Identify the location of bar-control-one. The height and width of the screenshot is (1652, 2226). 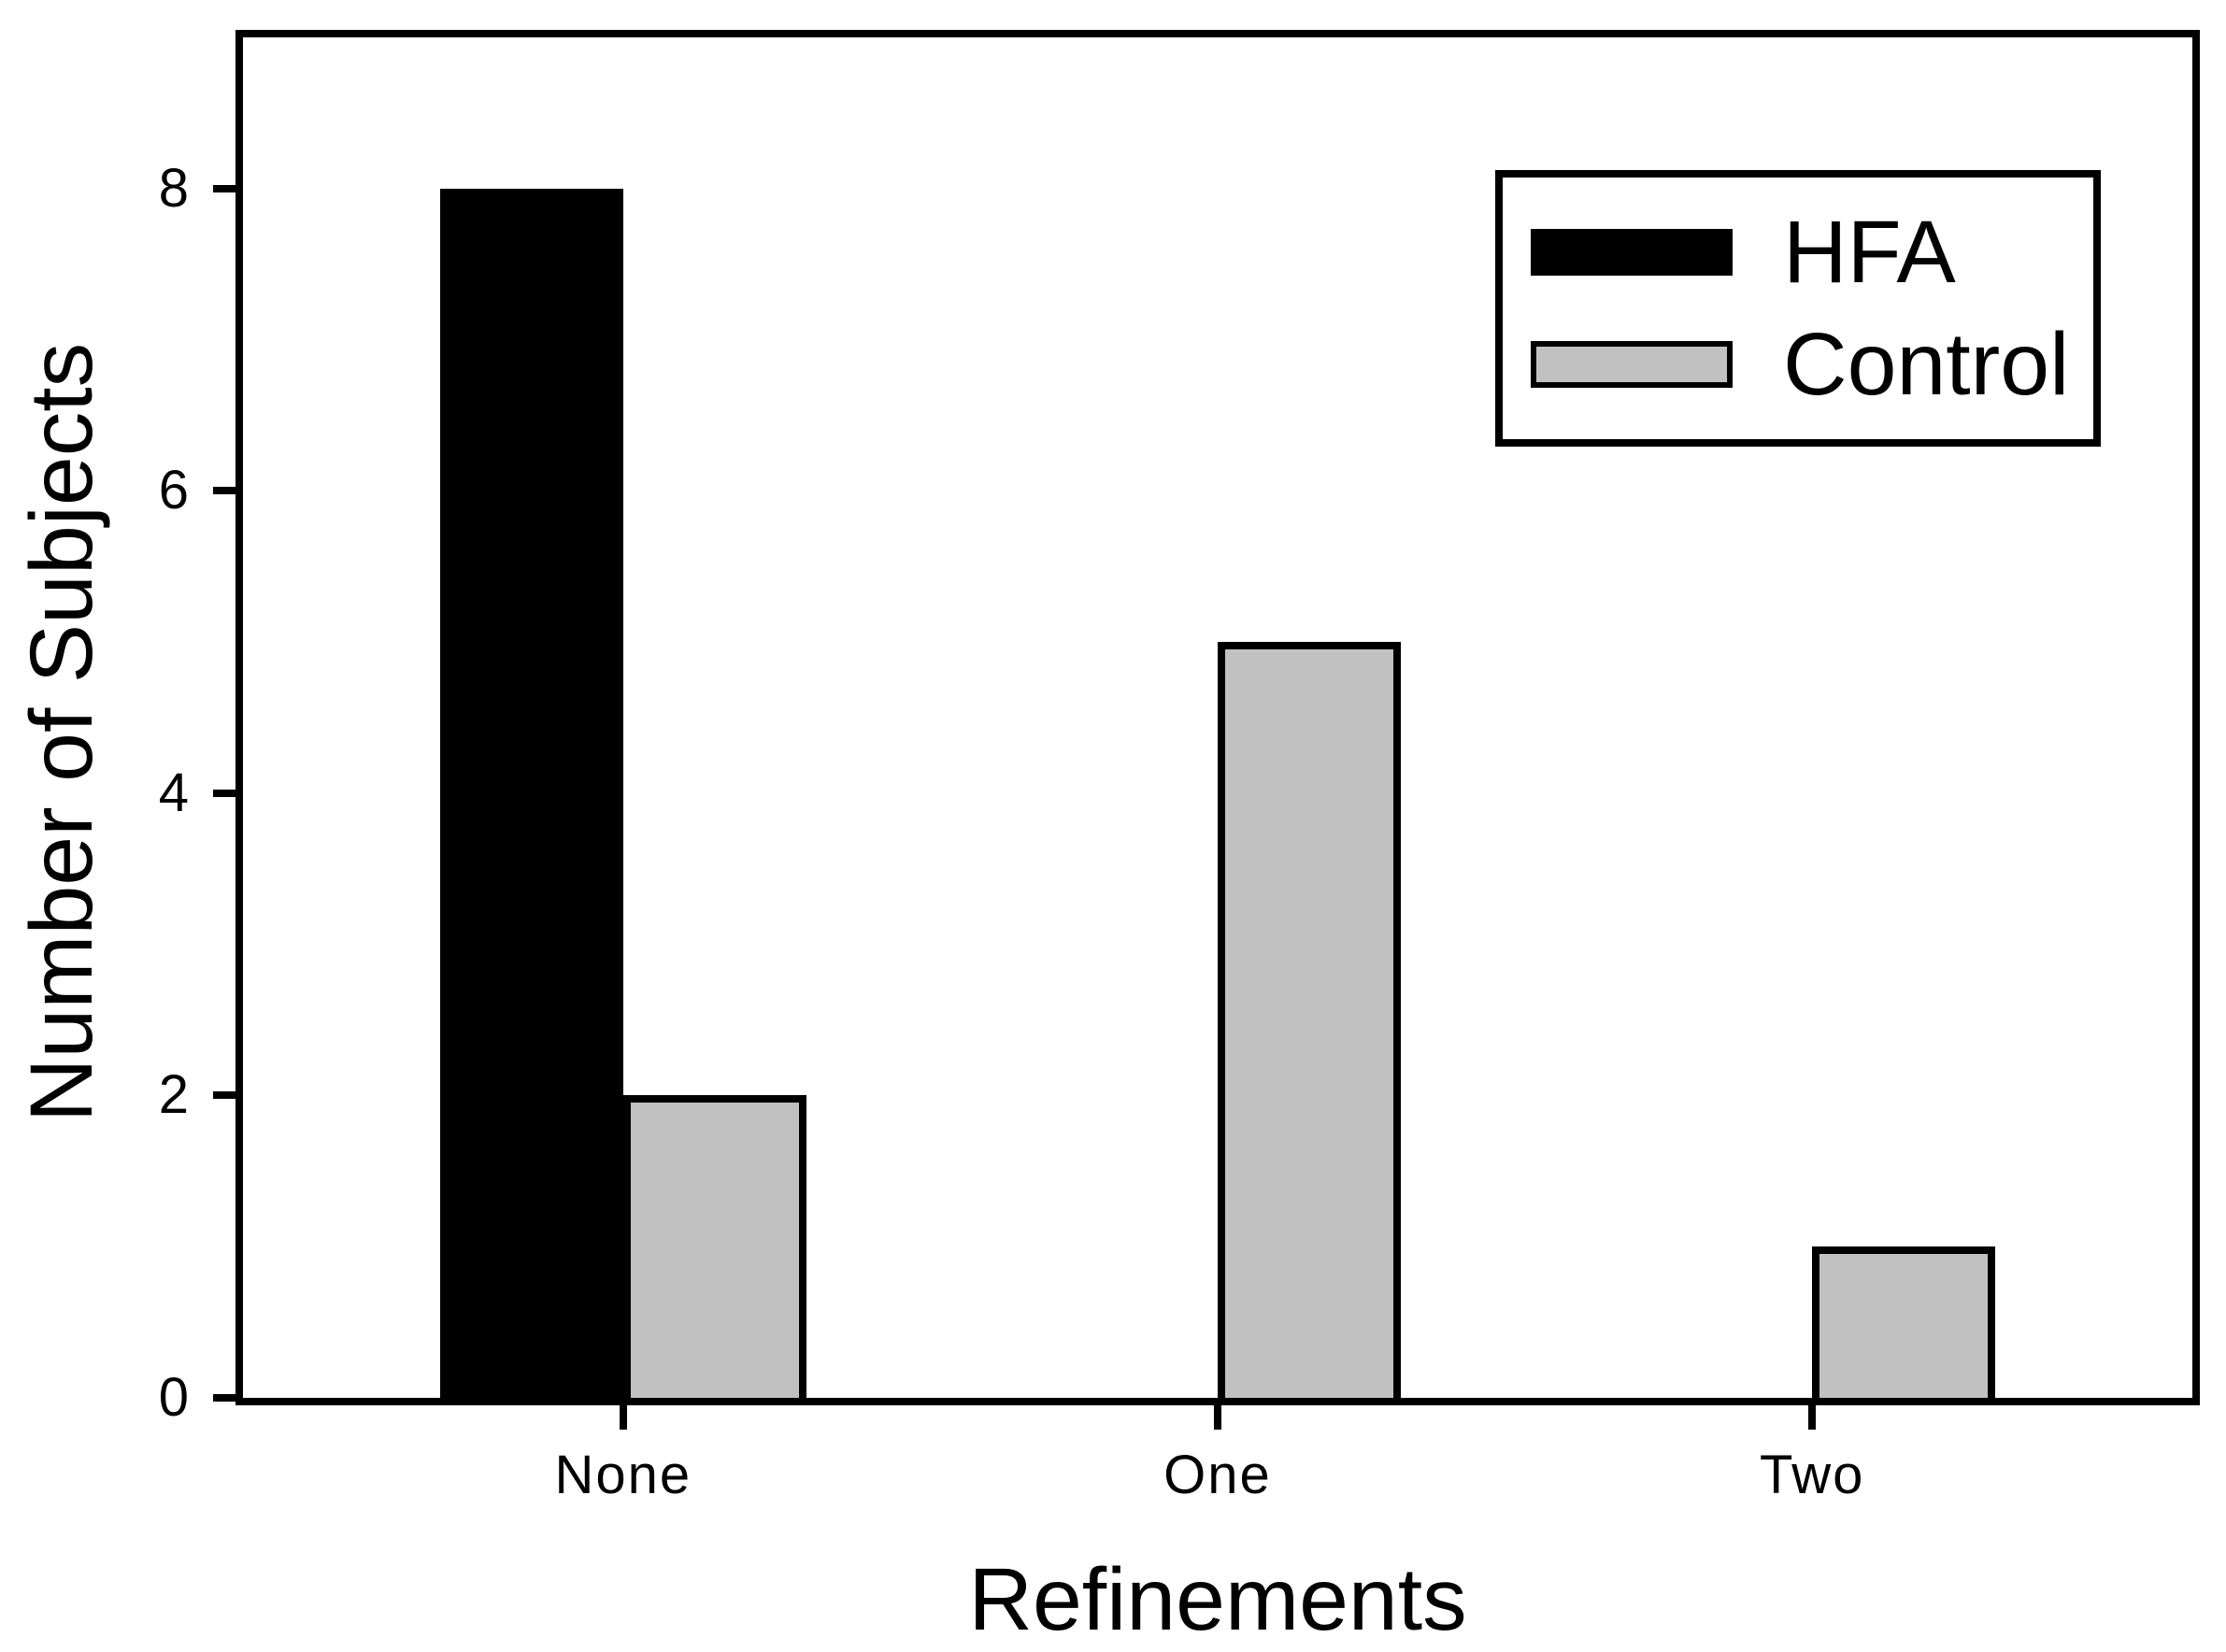
(1310, 1020).